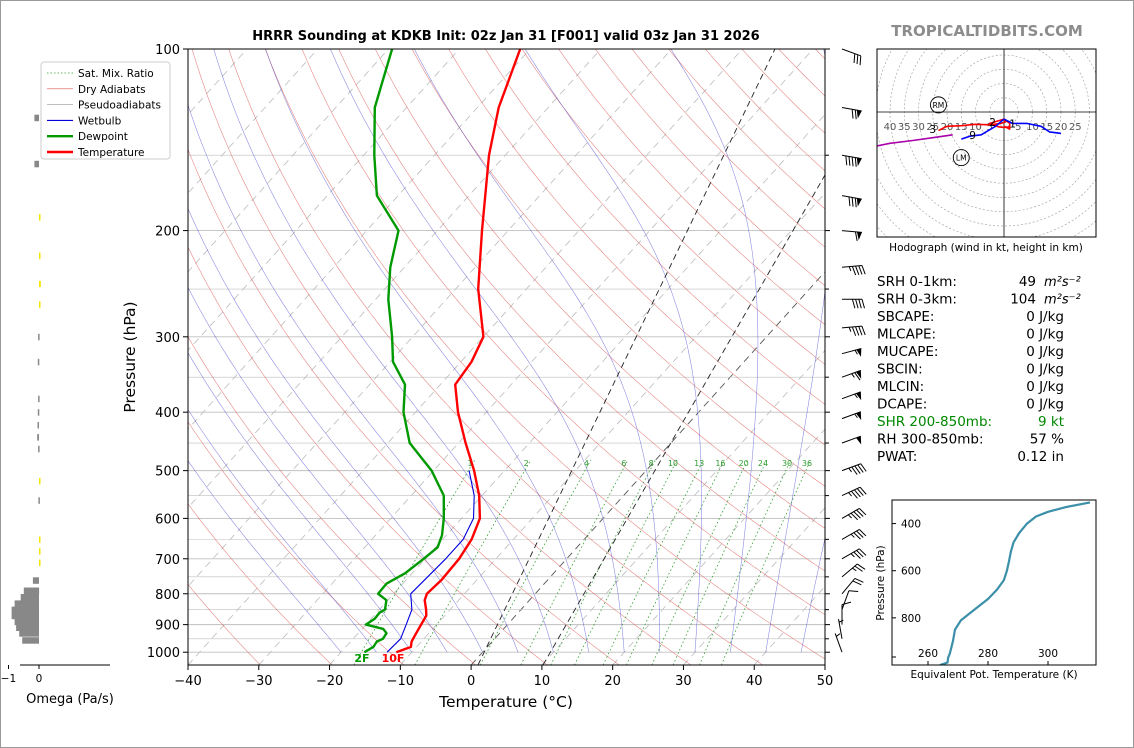 The height and width of the screenshot is (748, 1134). Describe the element at coordinates (1015, 583) in the screenshot. I see `theta-e-line` at that location.